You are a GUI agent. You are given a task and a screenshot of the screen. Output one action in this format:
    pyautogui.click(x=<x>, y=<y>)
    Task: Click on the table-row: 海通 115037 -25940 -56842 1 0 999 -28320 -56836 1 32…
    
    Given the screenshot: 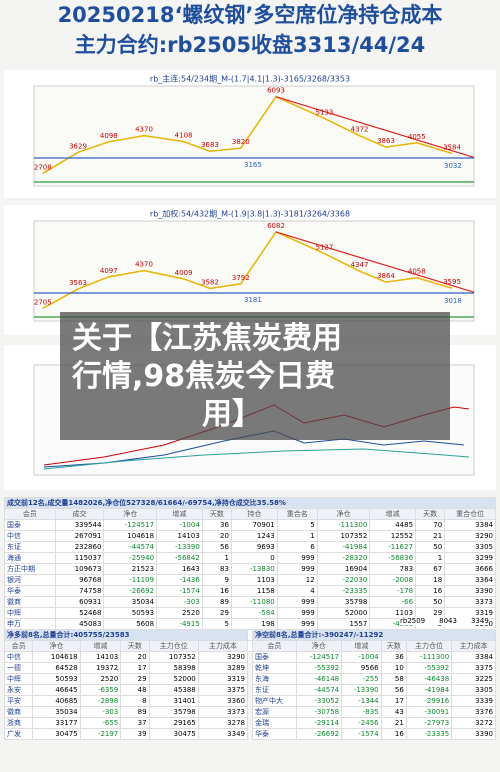 What is the action you would take?
    pyautogui.click(x=250, y=558)
    